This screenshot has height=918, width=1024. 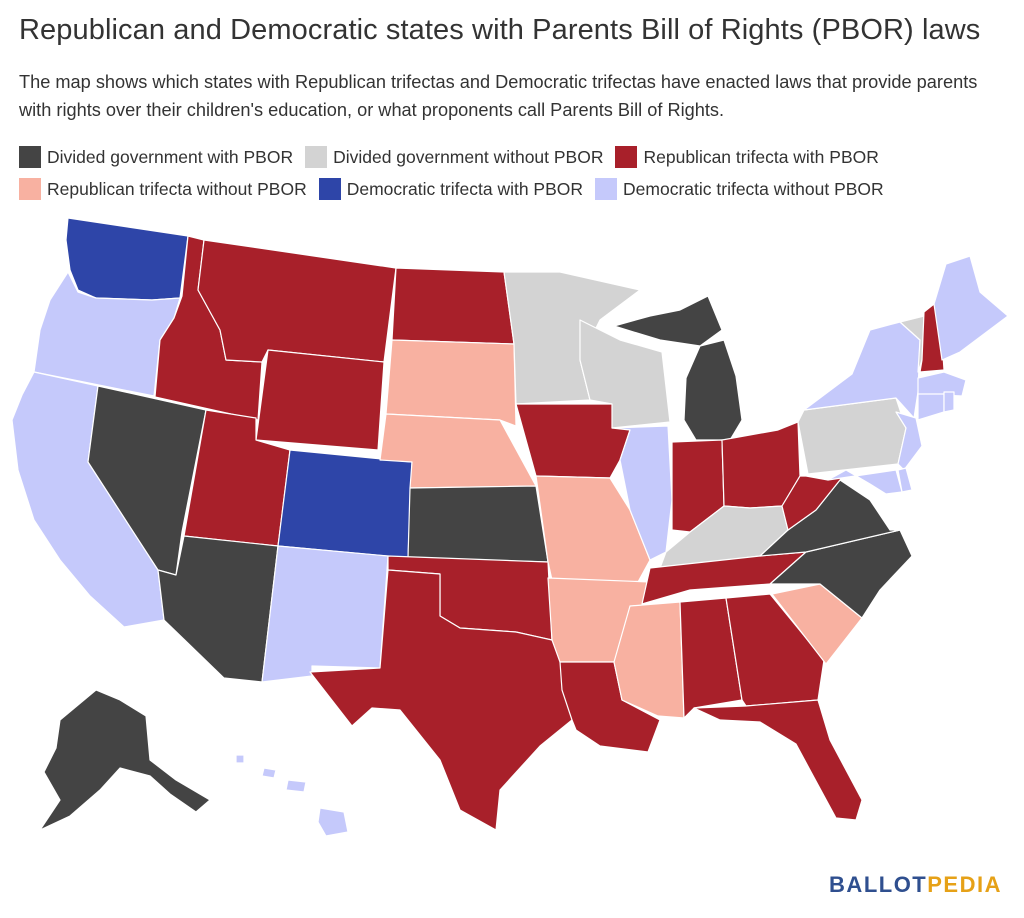 What do you see at coordinates (345, 504) in the screenshot?
I see `state-co` at bounding box center [345, 504].